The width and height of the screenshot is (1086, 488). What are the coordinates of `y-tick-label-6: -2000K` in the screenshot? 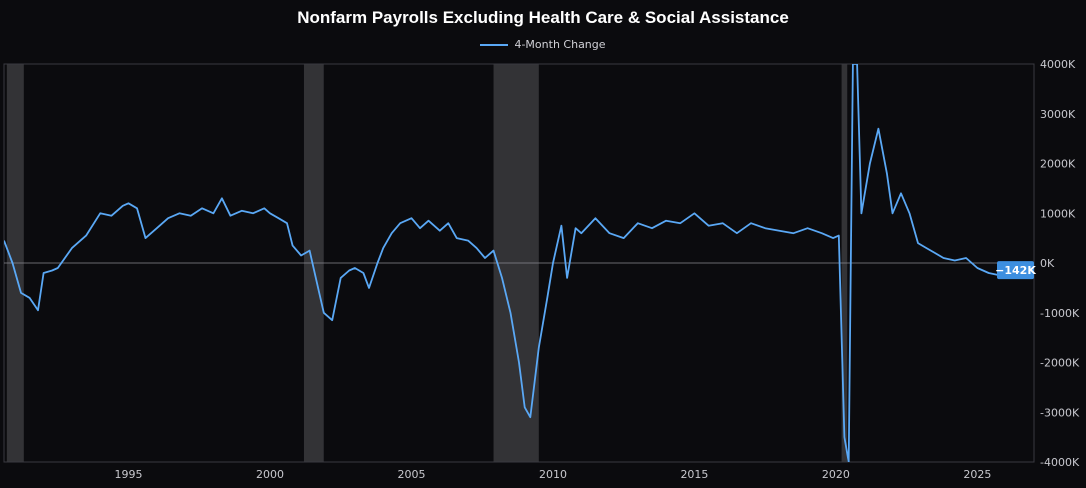 It's located at (1060, 363).